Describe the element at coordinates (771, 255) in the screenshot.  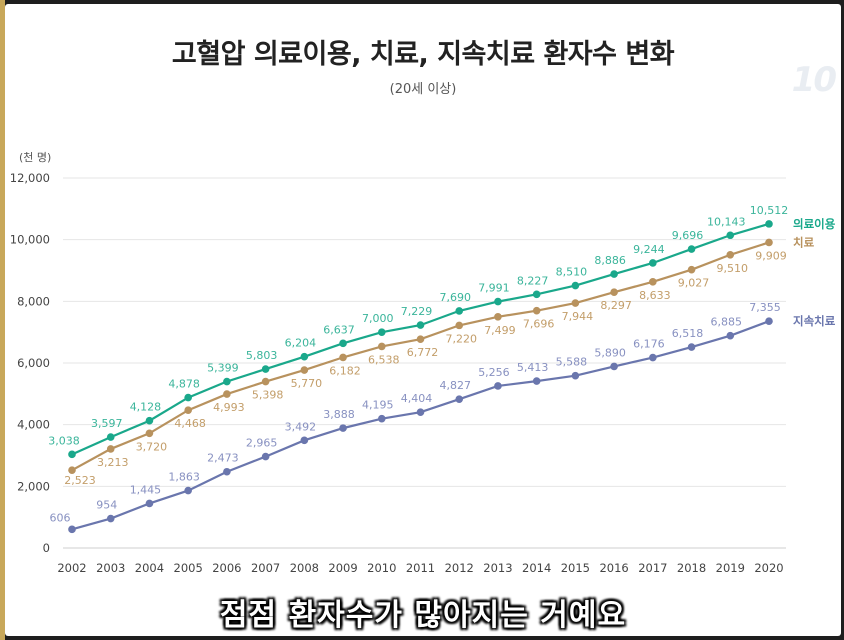
I see `data-label: 9,909` at that location.